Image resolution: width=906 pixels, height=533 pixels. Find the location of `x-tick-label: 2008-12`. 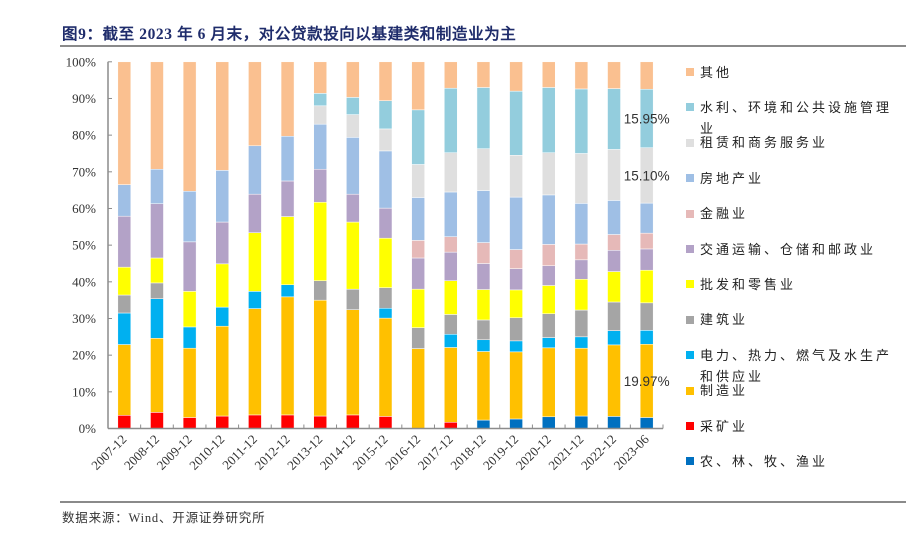

x-tick-label: 2008-12 is located at coordinates (141, 452).